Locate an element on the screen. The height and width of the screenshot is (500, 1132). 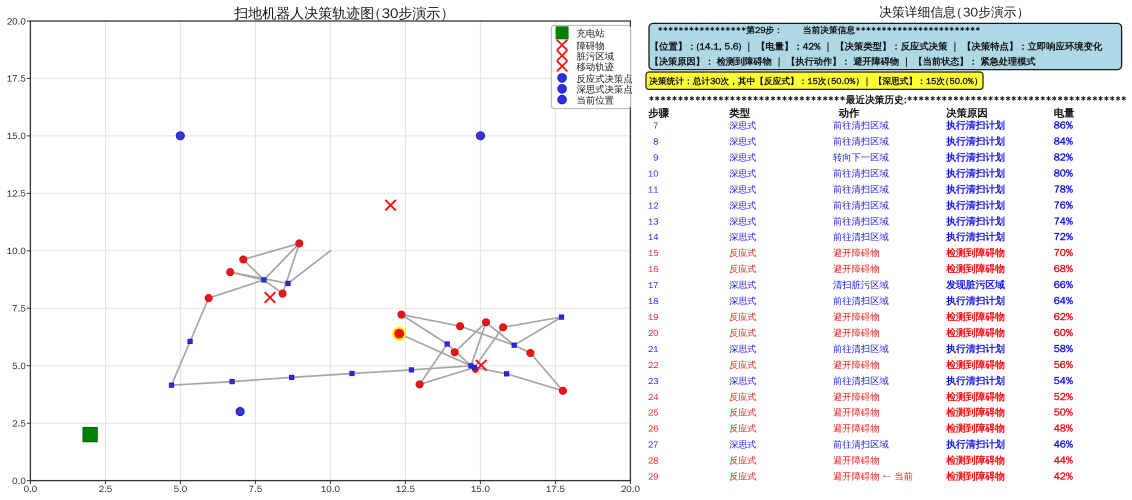
svg-text: 5.0 is located at coordinates (19, 366).